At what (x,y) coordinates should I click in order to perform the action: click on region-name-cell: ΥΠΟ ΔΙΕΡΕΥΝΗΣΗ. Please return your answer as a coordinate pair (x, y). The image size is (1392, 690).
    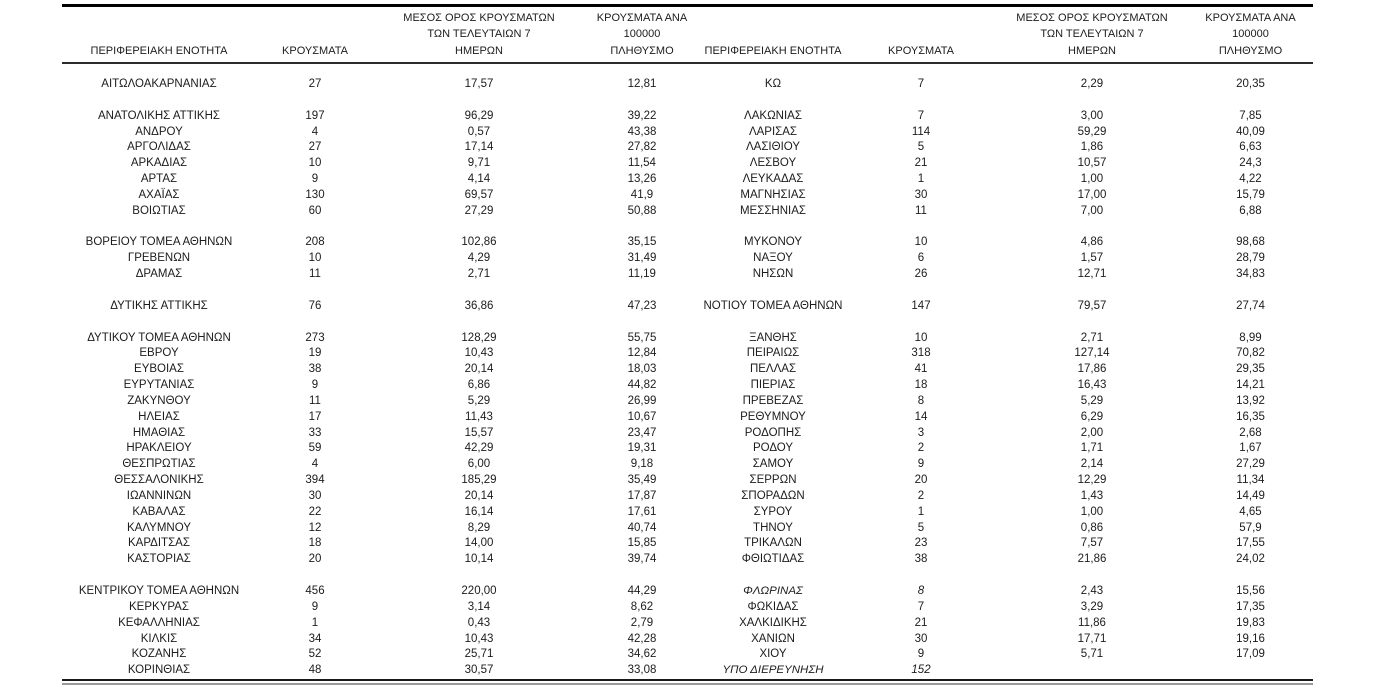
    Looking at the image, I should click on (773, 670).